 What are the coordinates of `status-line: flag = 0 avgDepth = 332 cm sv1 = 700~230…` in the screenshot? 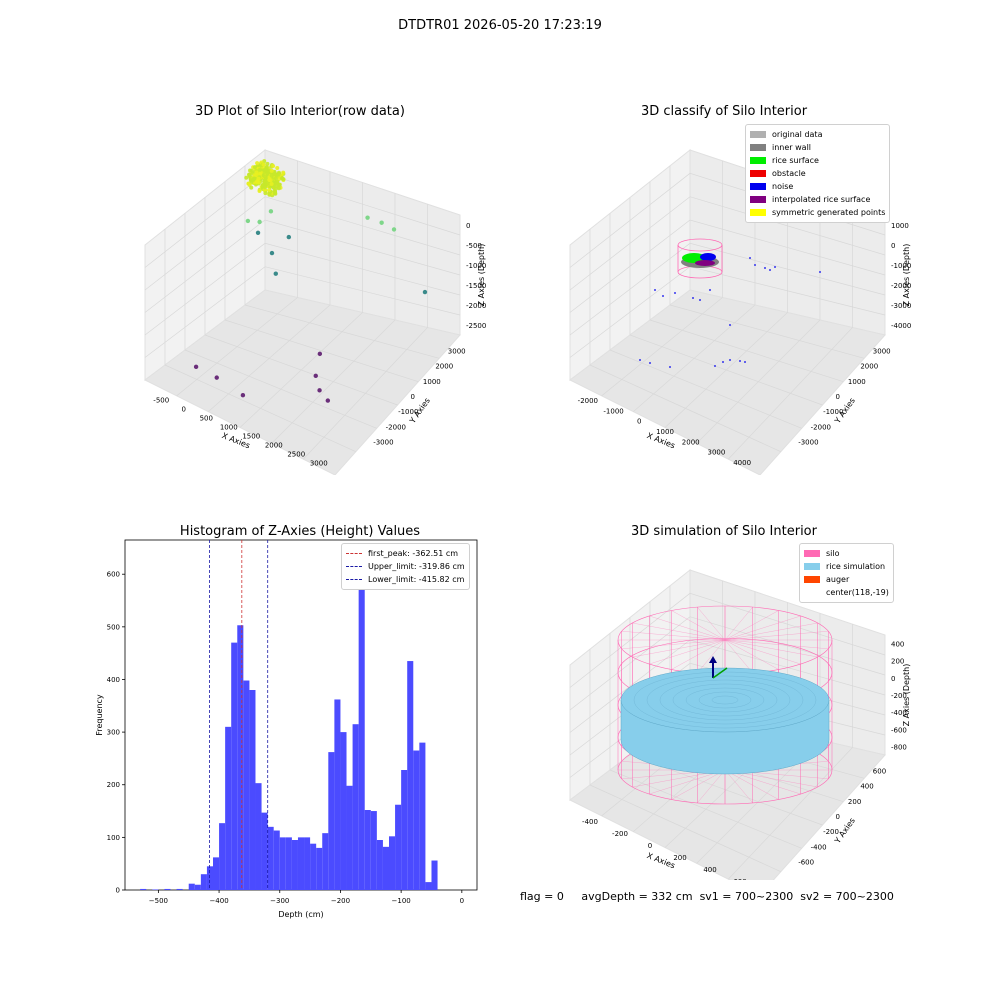 It's located at (707, 896).